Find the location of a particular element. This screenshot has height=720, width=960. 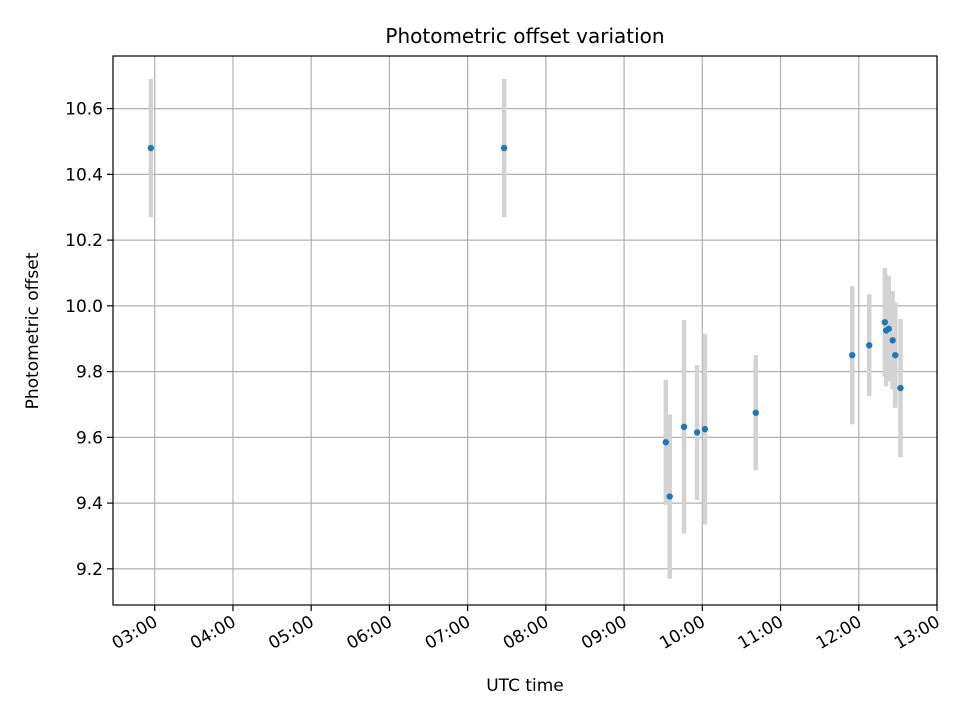

y-tick-label: 9.8 is located at coordinates (89, 373).